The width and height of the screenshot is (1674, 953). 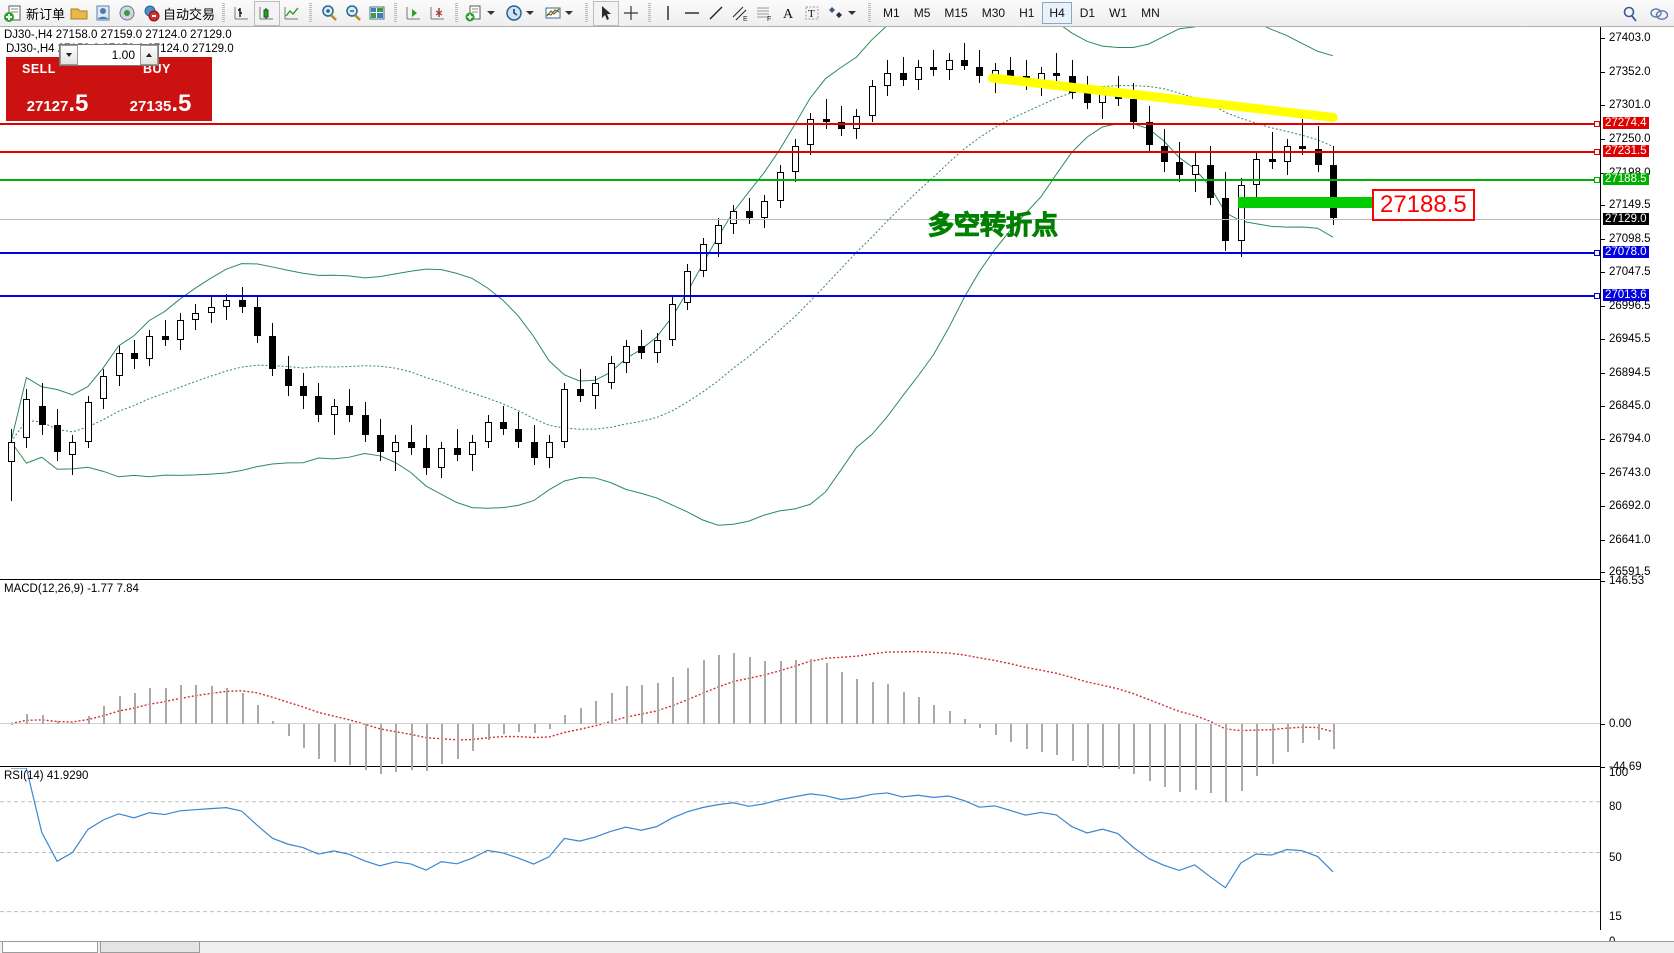 What do you see at coordinates (109, 55) in the screenshot?
I see `volume-input: 1.00` at bounding box center [109, 55].